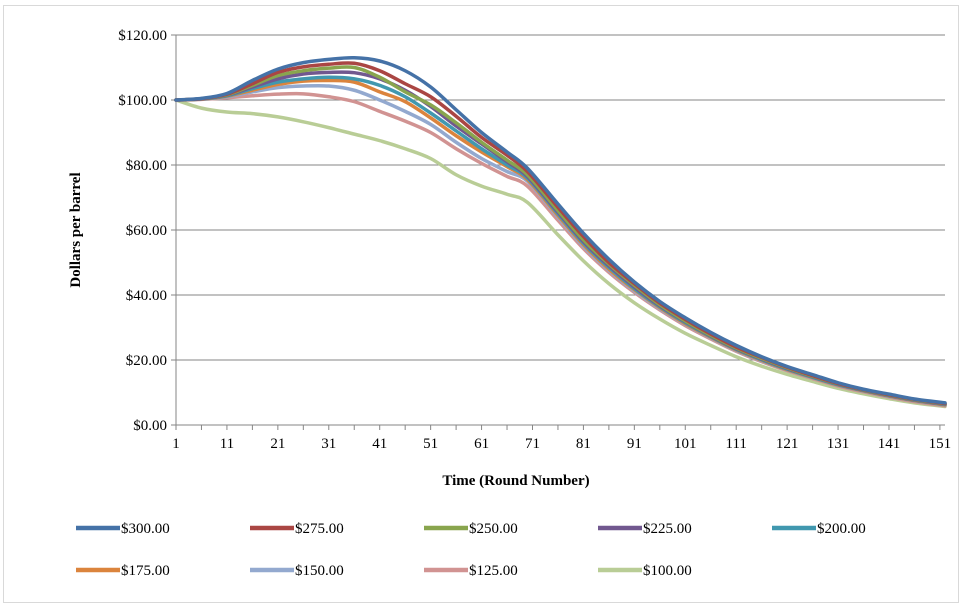 The height and width of the screenshot is (603, 959). What do you see at coordinates (515, 481) in the screenshot?
I see `x-axis-title: Time (Round Number)` at bounding box center [515, 481].